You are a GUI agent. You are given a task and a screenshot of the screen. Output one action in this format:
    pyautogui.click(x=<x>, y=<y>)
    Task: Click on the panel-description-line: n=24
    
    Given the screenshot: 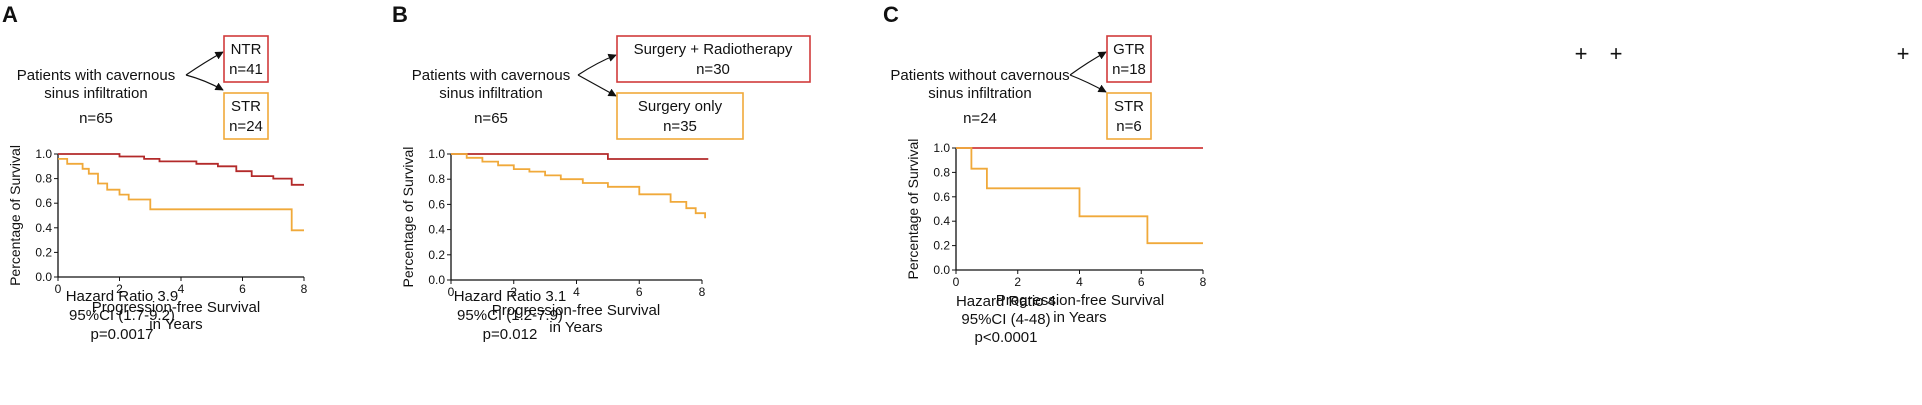 What is the action you would take?
    pyautogui.click(x=980, y=118)
    